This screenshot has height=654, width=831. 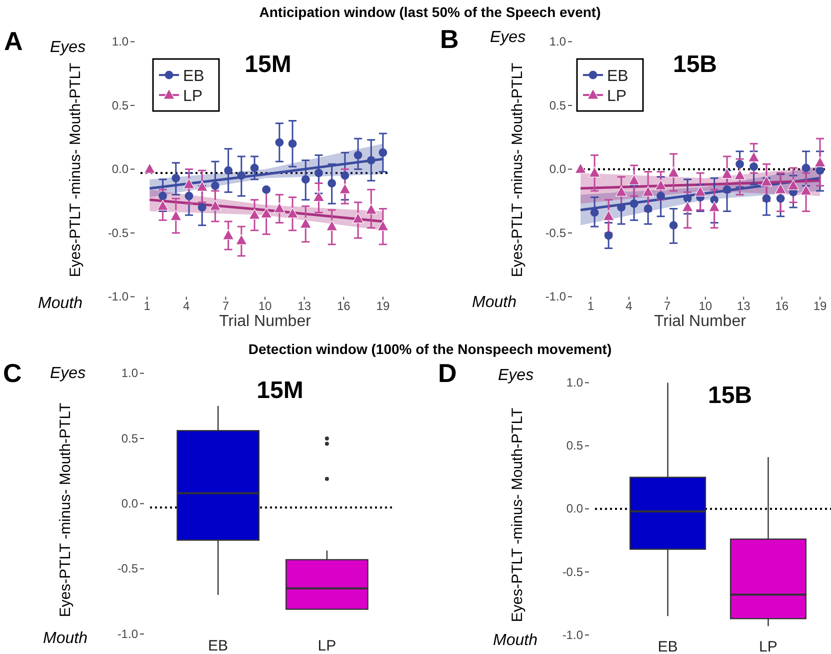 What do you see at coordinates (743, 306) in the screenshot?
I see `x-tick-label: 13` at bounding box center [743, 306].